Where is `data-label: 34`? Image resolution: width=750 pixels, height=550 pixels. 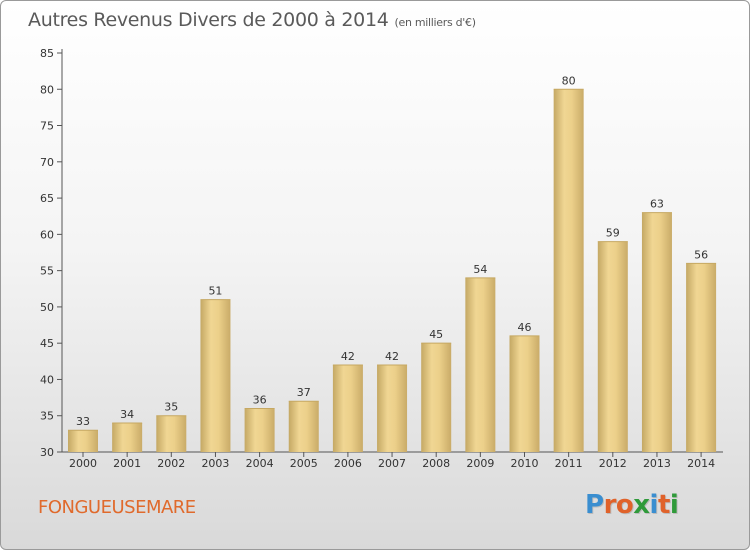 data-label: 34 is located at coordinates (127, 414).